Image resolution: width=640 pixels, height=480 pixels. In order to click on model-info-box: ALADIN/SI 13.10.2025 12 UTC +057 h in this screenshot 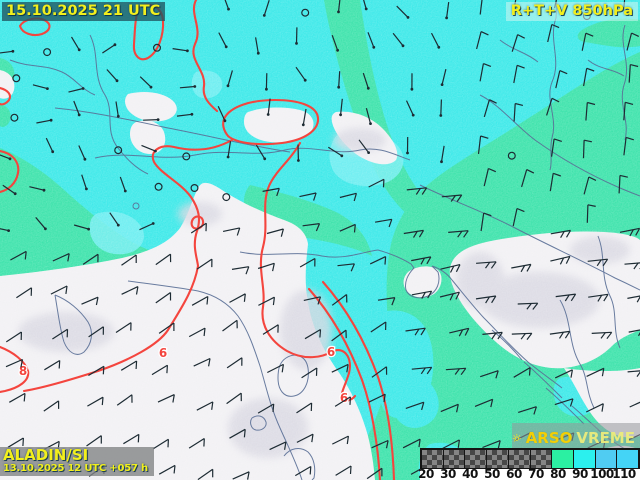, I will do `click(77, 461)`.